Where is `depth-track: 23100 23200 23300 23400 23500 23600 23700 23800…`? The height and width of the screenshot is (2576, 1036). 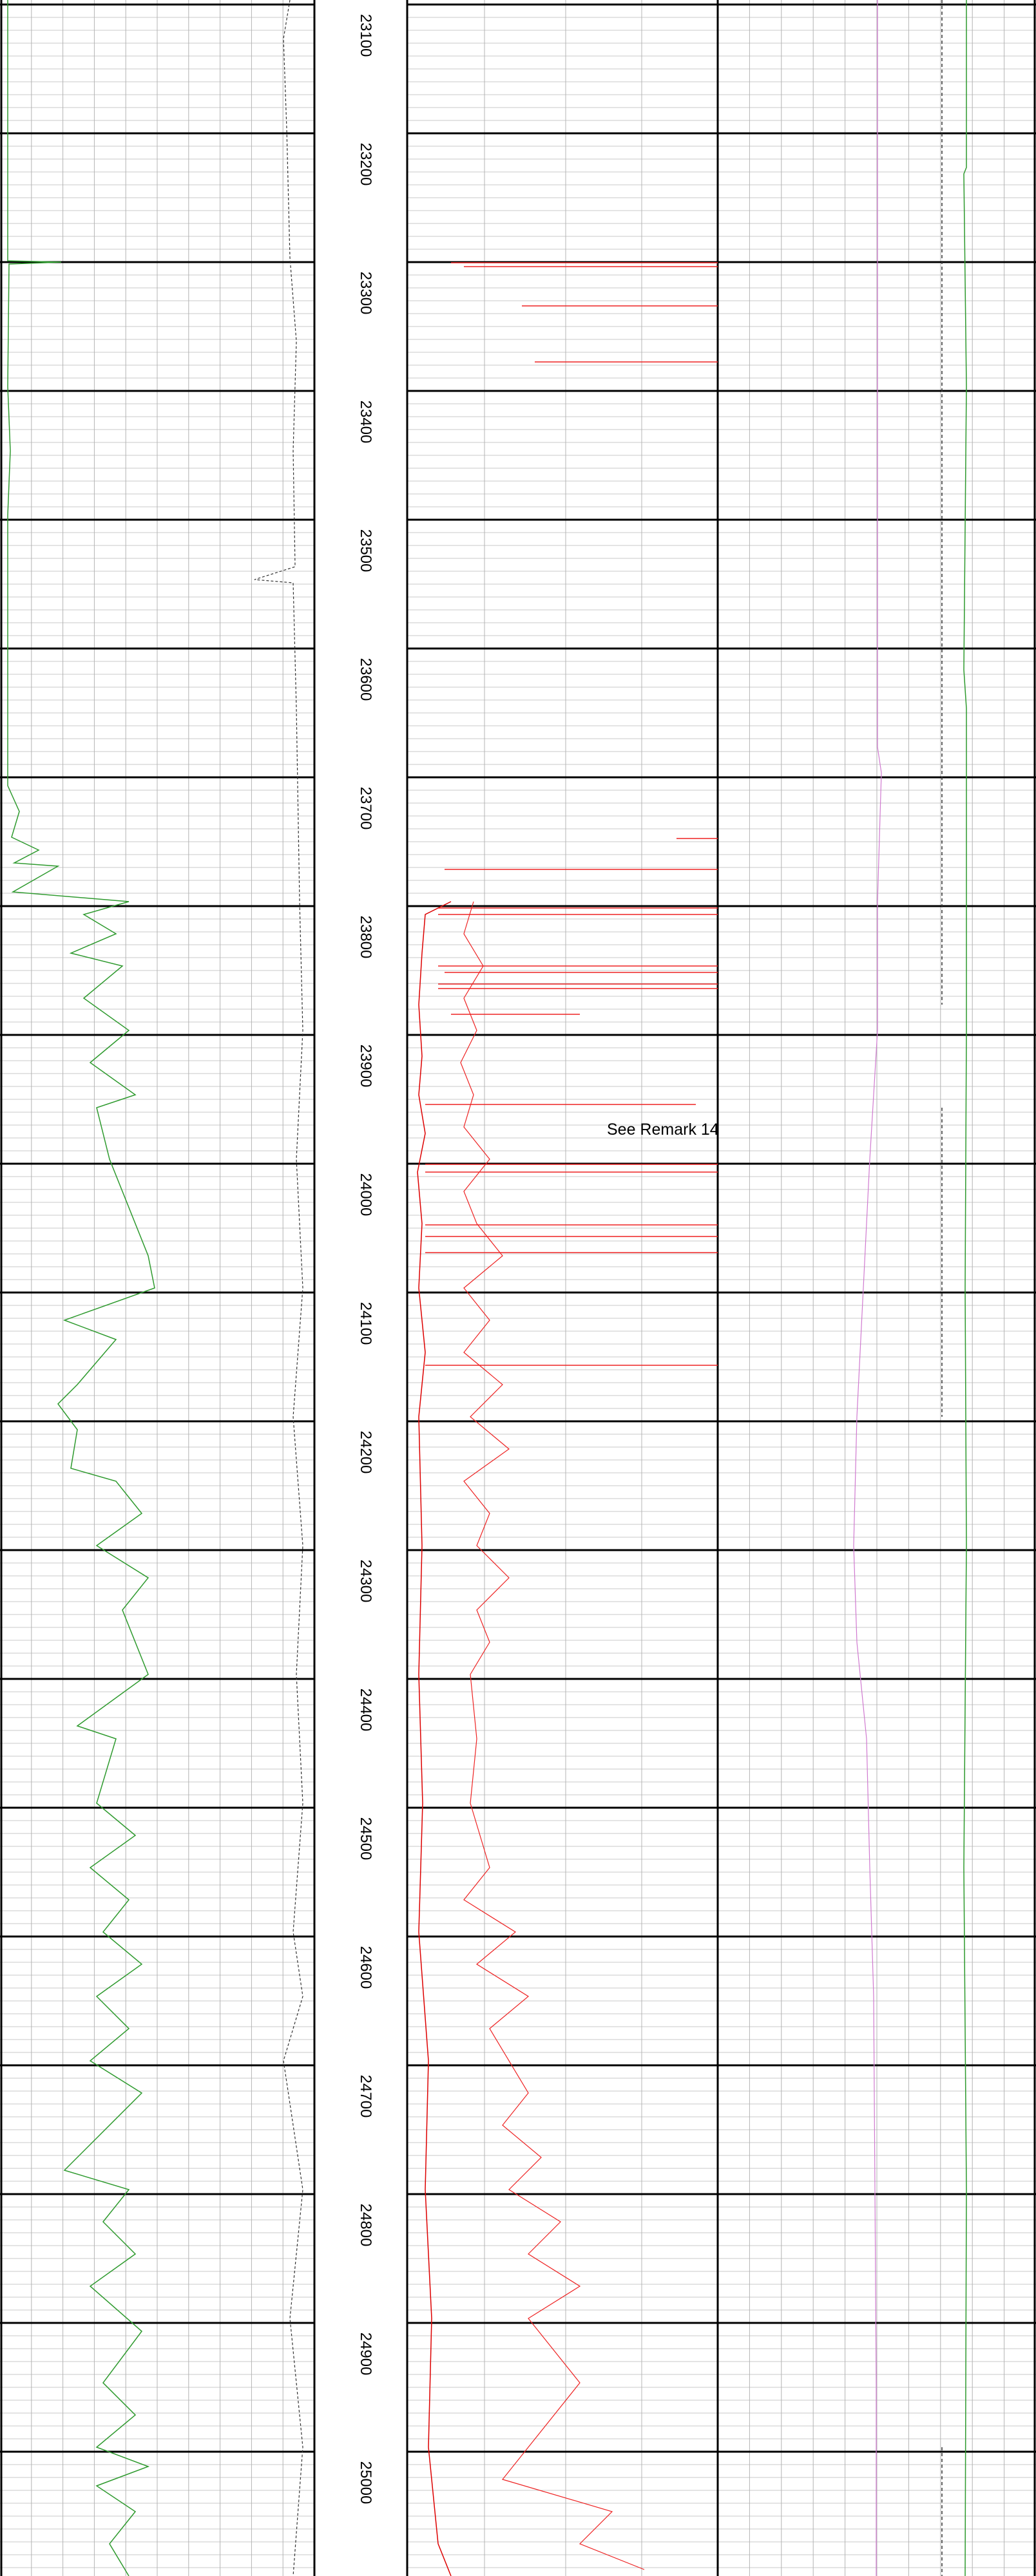 depth-track: 23100 23200 23300 23400 23500 23600 23700 23800… is located at coordinates (366, 1259).